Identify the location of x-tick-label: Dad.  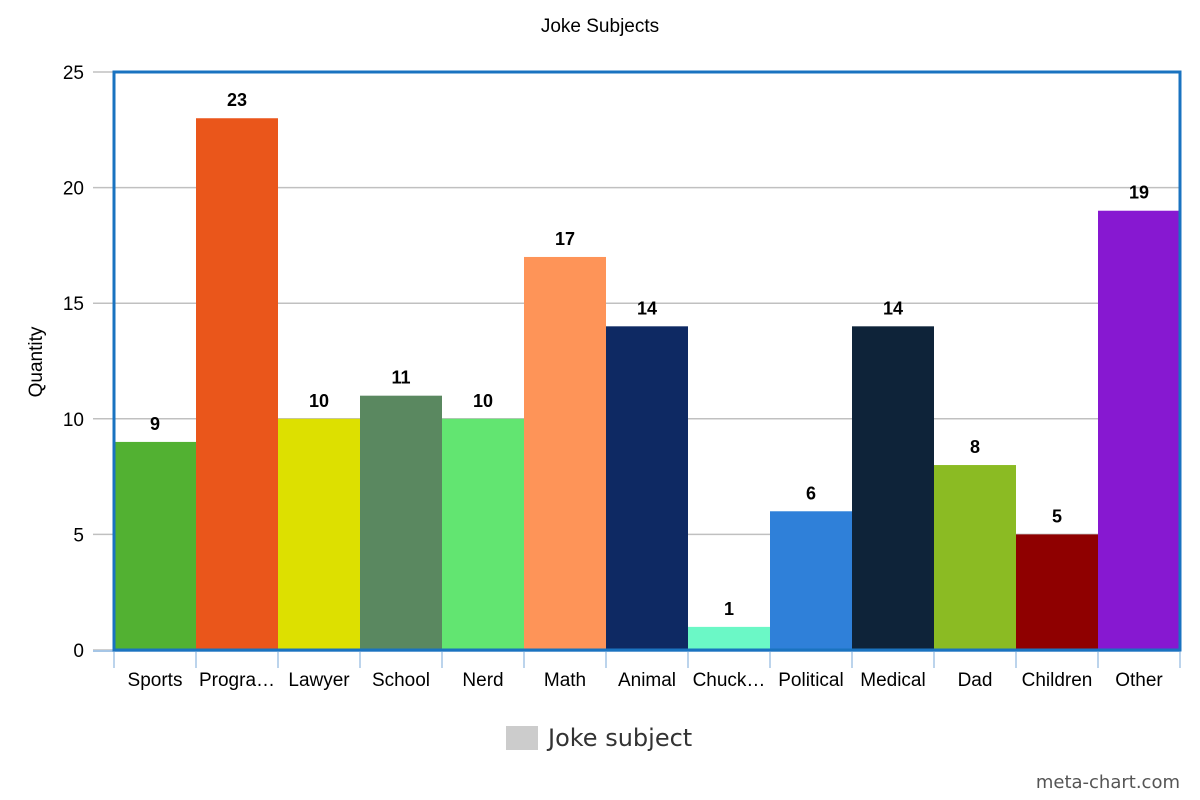
(975, 680).